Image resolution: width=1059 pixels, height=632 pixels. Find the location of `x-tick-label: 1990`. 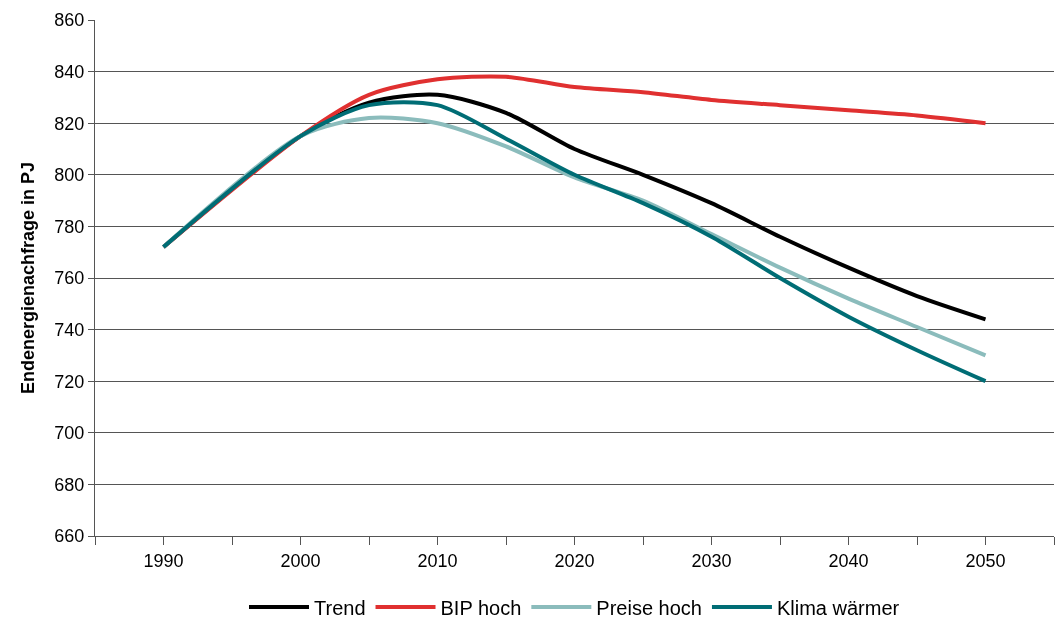

x-tick-label: 1990 is located at coordinates (163, 560).